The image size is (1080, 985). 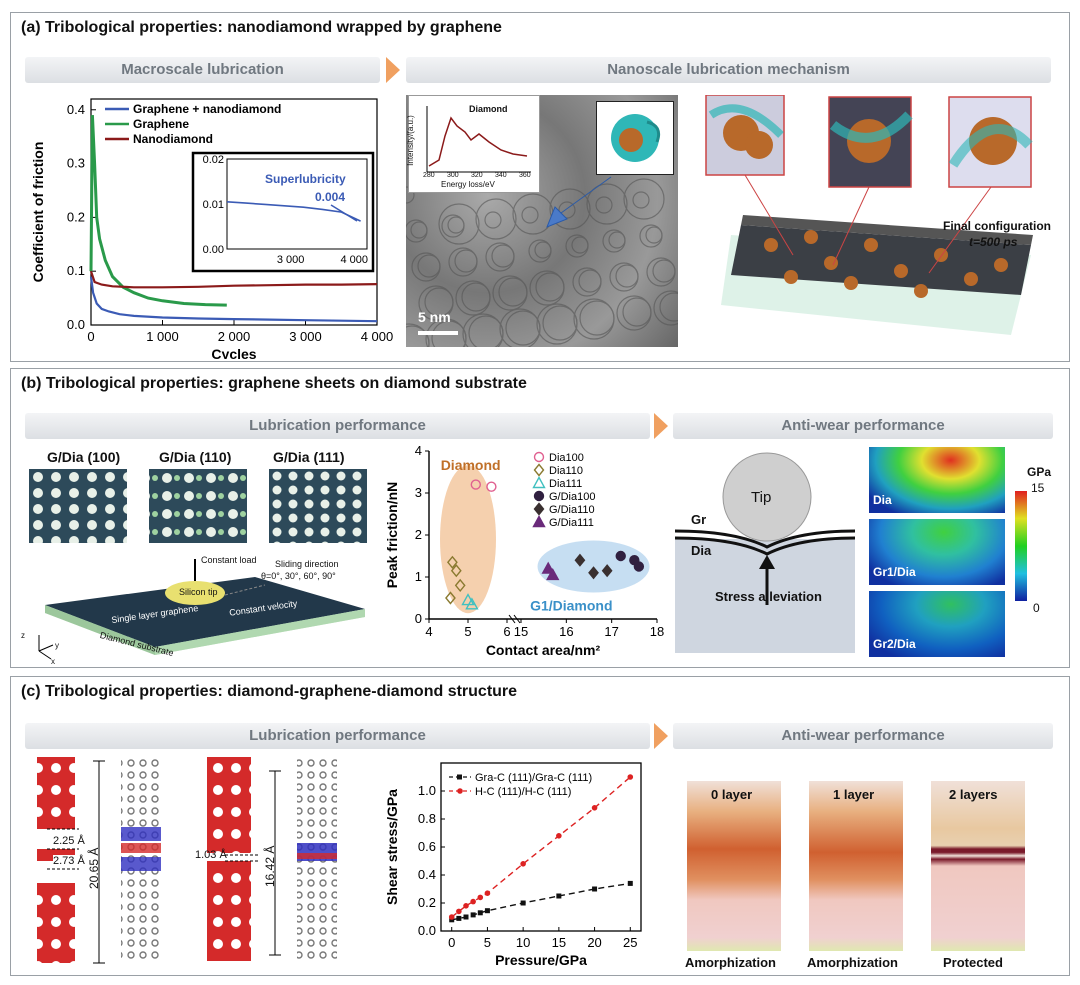 What do you see at coordinates (377, 336) in the screenshot?
I see `x-tick-label: 4 000` at bounding box center [377, 336].